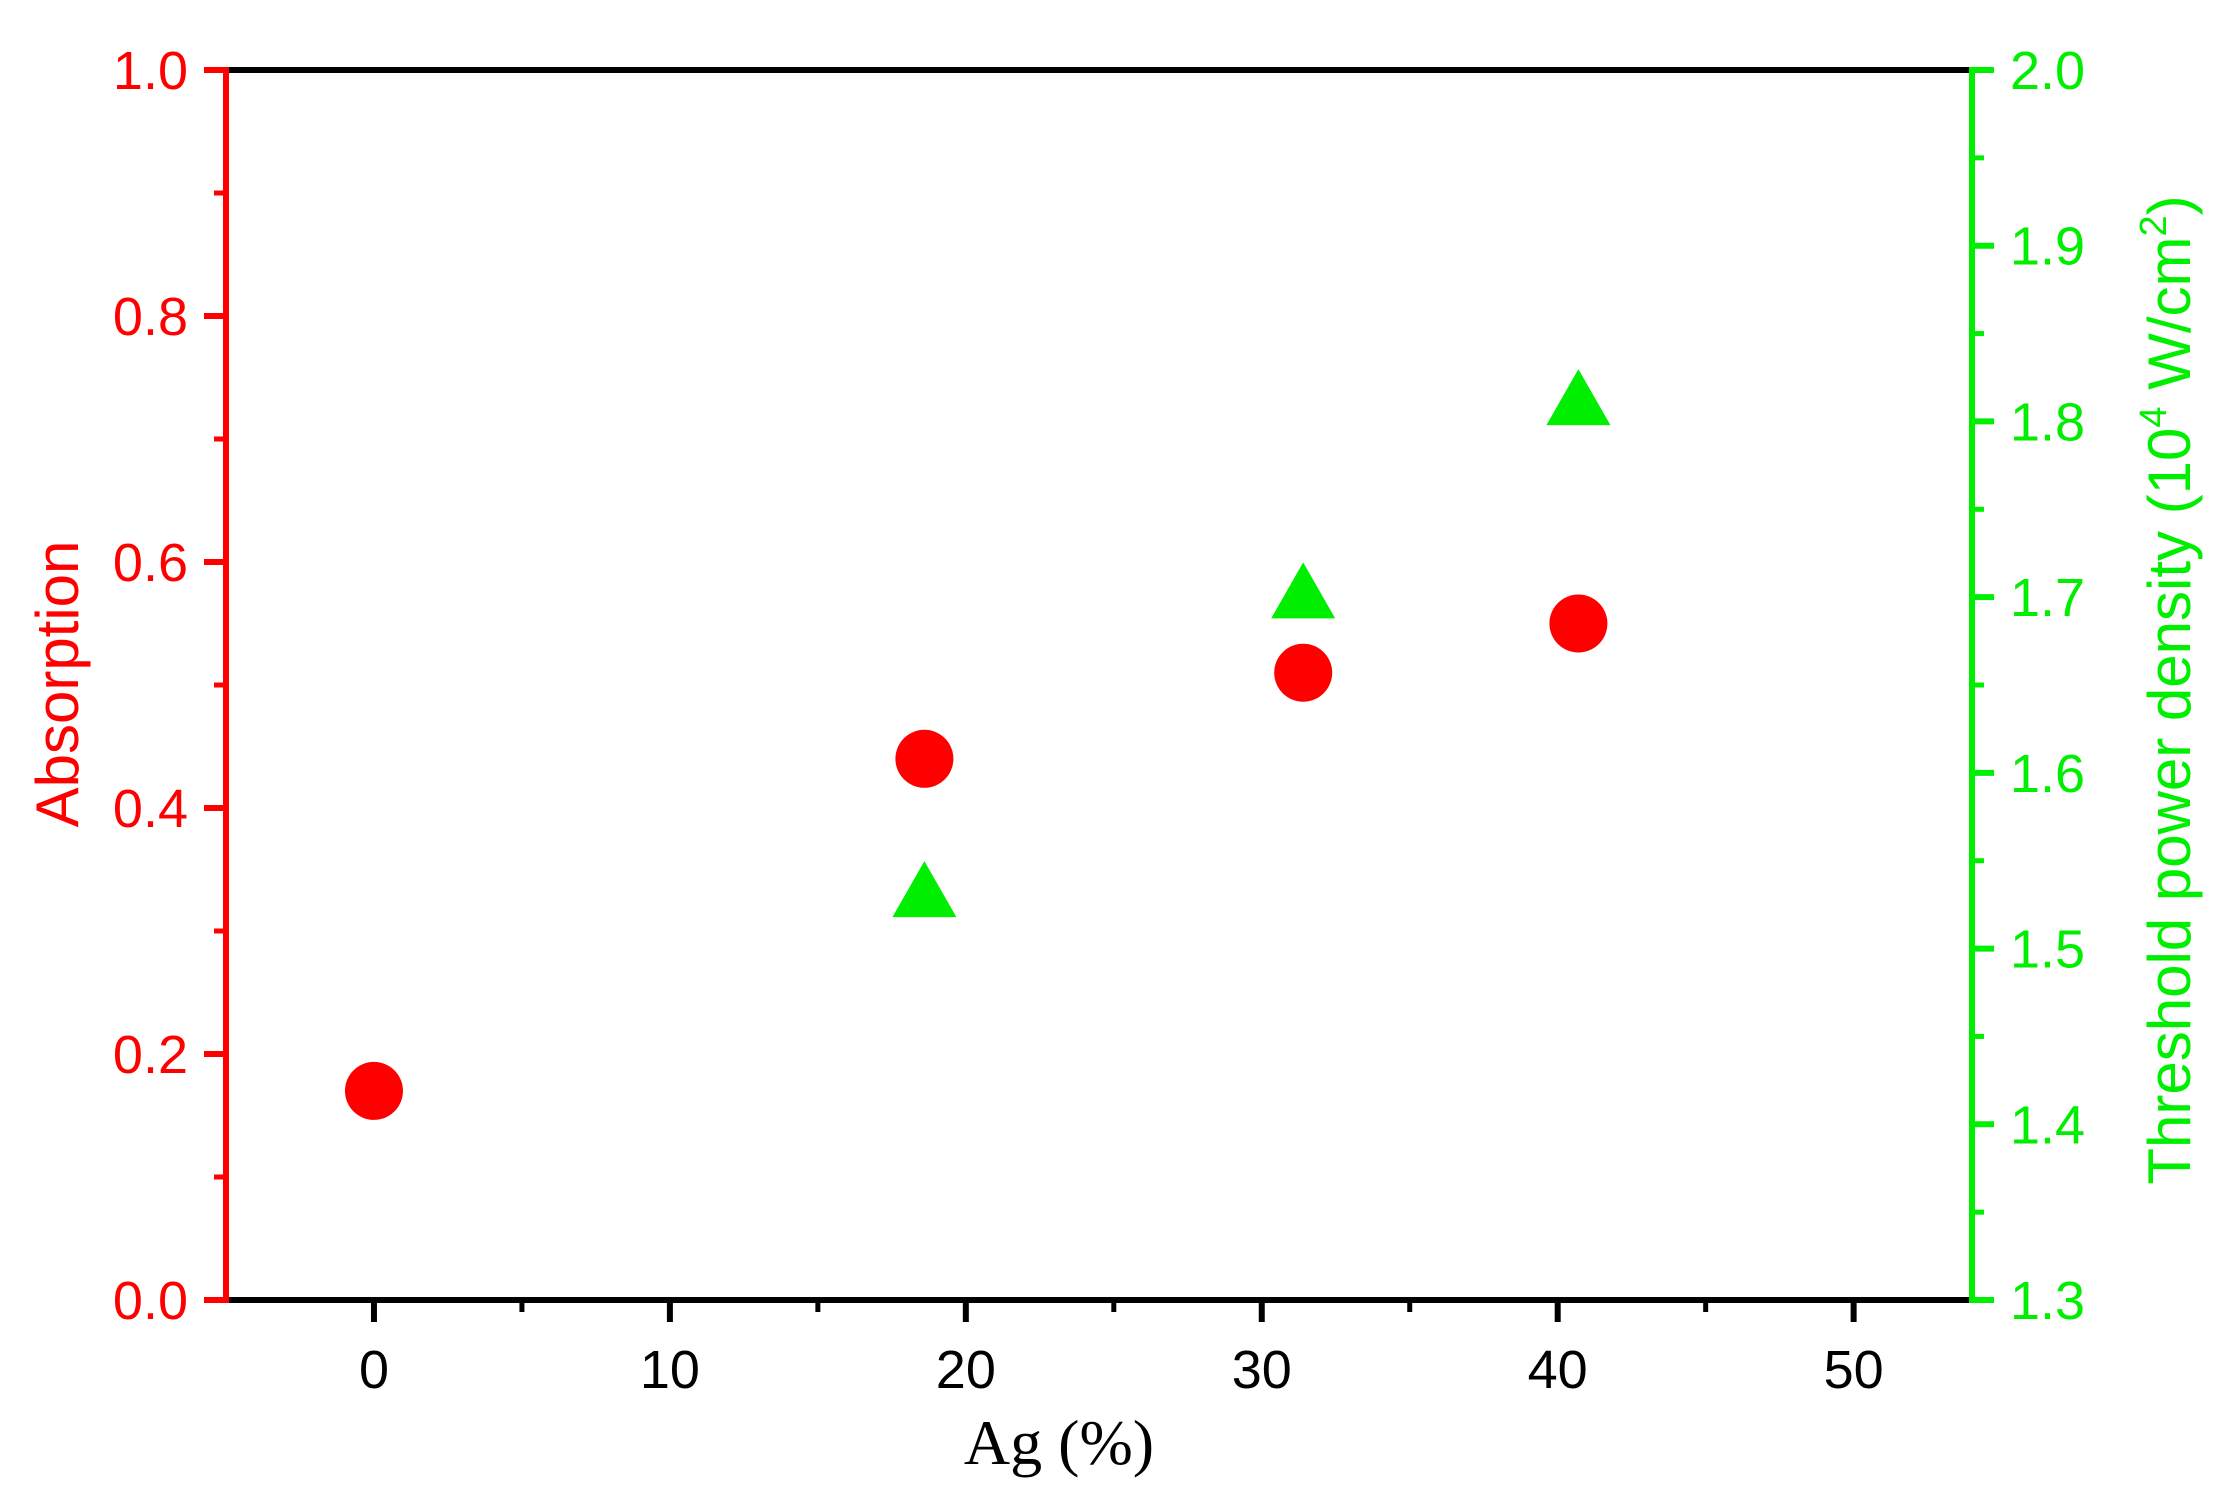 The height and width of the screenshot is (1504, 2228). What do you see at coordinates (374, 1370) in the screenshot?
I see `x-tick-label: 0` at bounding box center [374, 1370].